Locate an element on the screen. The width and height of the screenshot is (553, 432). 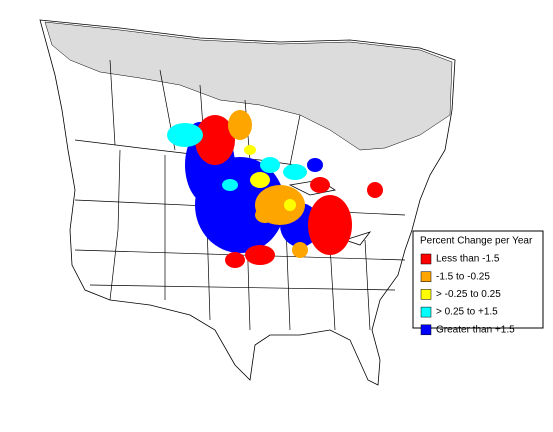
border-line is located at coordinates (205, 112).